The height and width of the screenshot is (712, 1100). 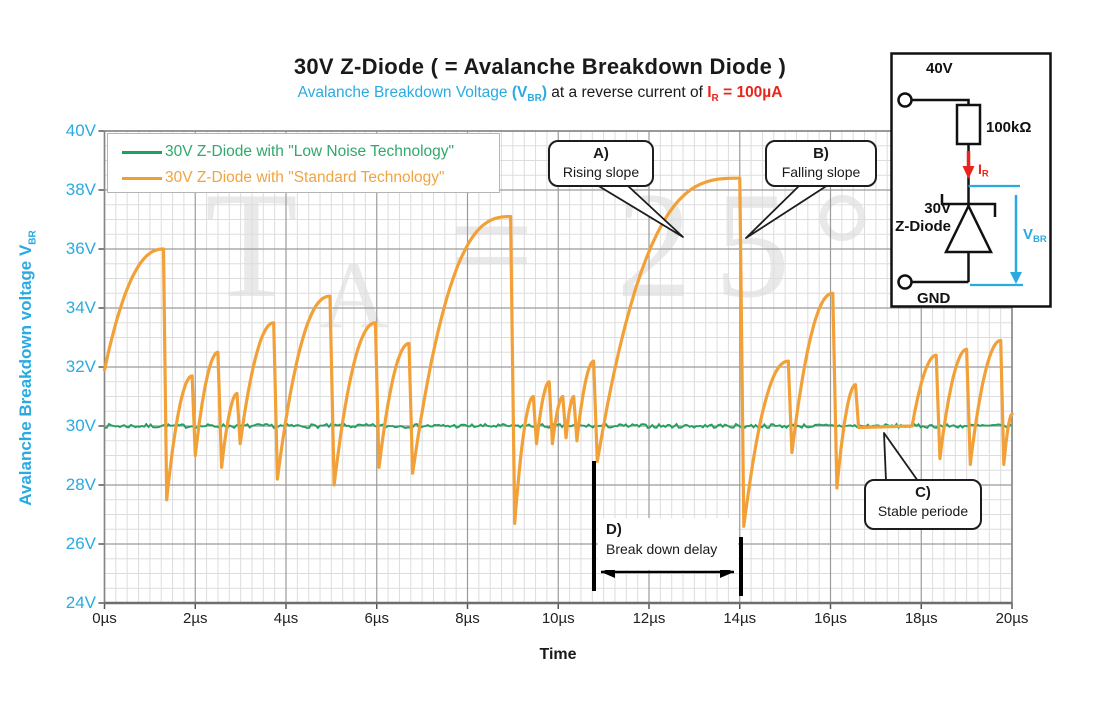 What do you see at coordinates (627, 92) in the screenshot?
I see `subtitle-middle: at a reverse current of` at bounding box center [627, 92].